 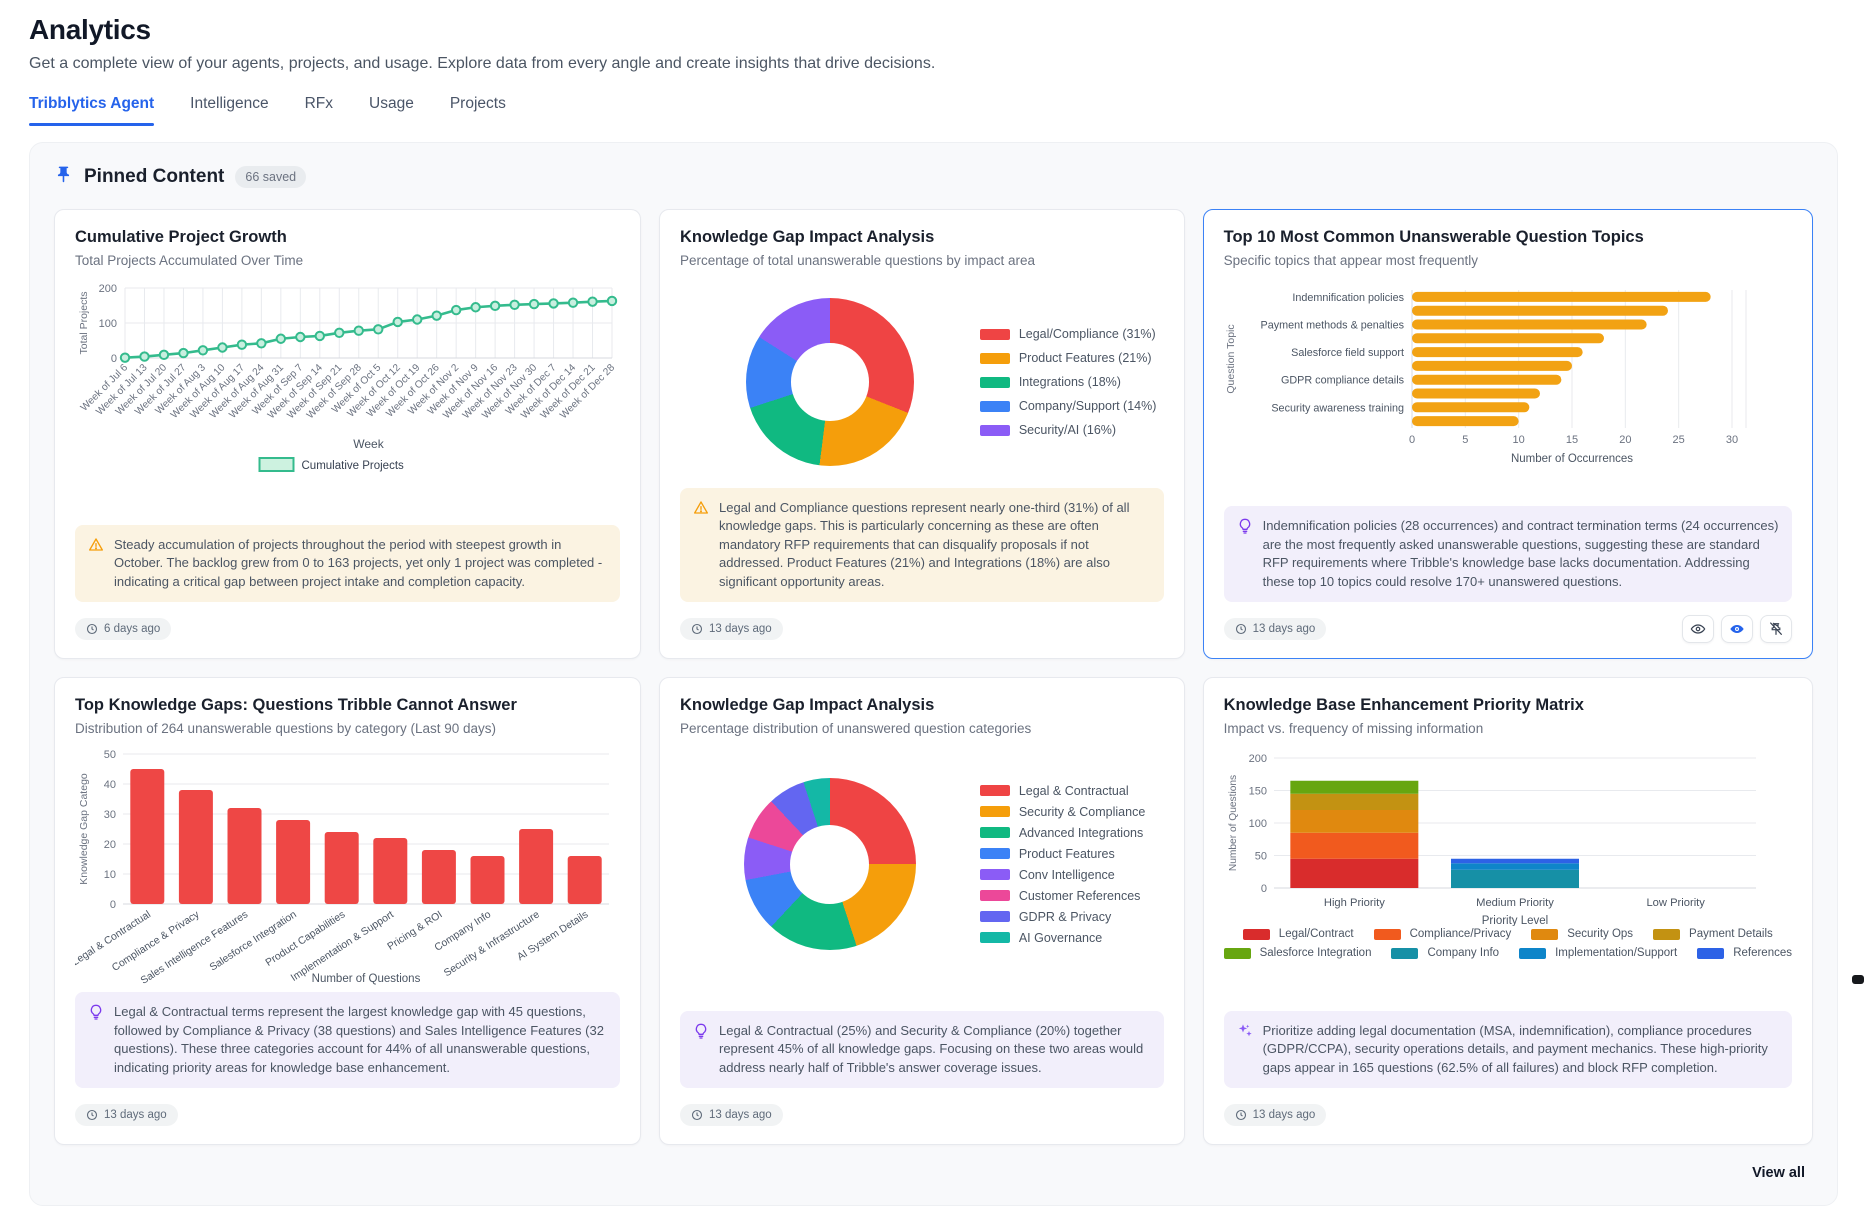 What do you see at coordinates (113, 905) in the screenshot?
I see `svg-text: 0` at bounding box center [113, 905].